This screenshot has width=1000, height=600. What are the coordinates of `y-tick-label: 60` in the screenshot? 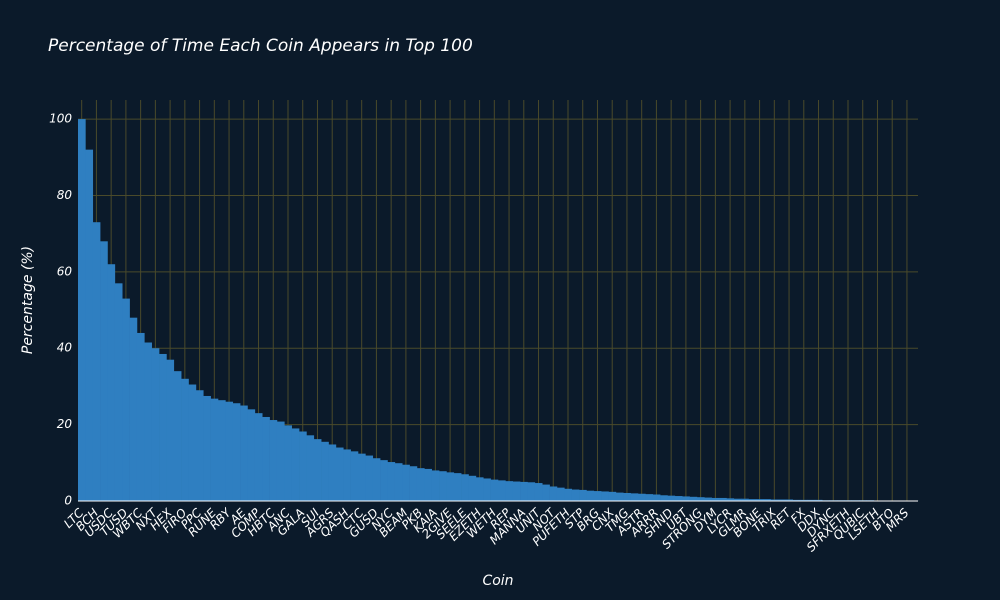 It's located at (65, 271).